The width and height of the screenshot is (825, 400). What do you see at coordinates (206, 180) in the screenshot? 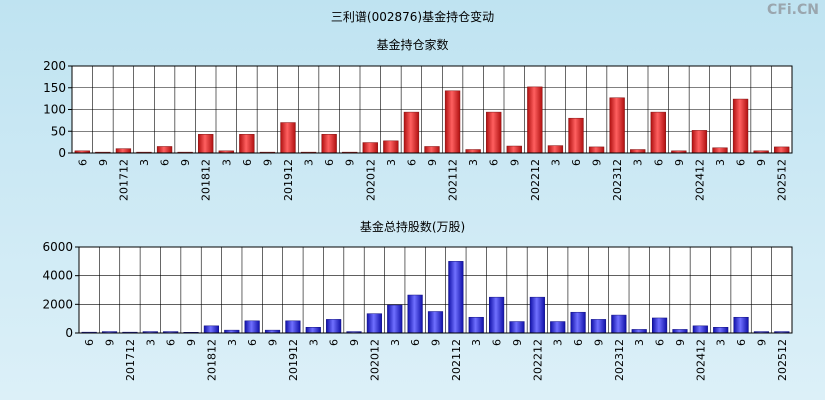
I see `chart1-xtick-label: 201812` at bounding box center [206, 180].